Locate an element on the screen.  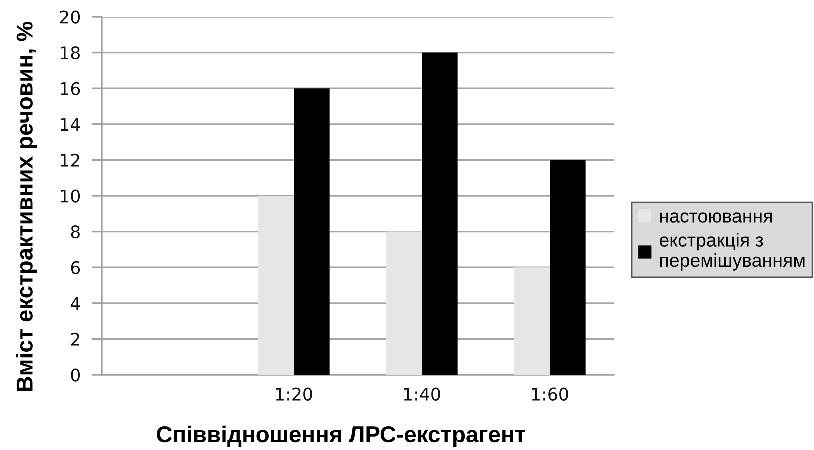
x-tick-label: 1:40 is located at coordinates (422, 394).